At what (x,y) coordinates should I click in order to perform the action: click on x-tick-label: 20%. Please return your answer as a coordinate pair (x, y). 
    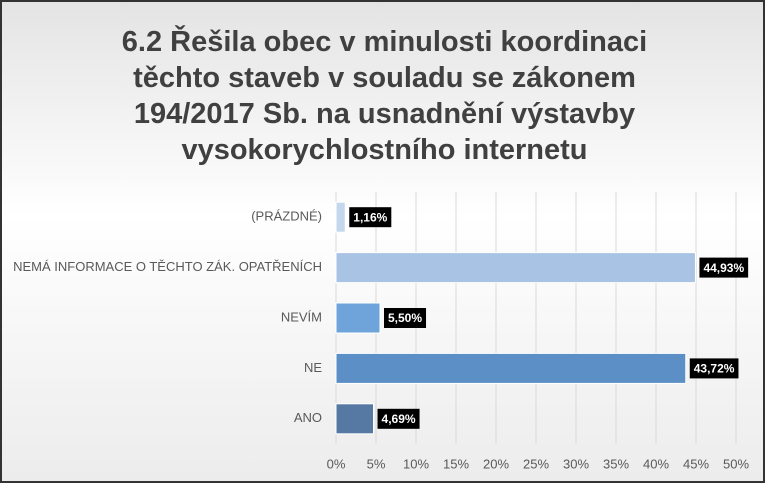
    Looking at the image, I should click on (496, 463).